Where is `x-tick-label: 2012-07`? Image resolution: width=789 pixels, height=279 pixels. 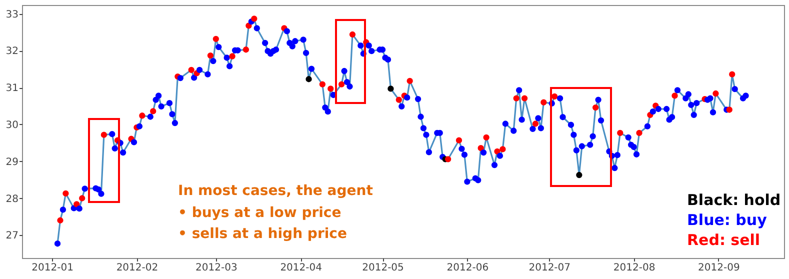
x-tick-label: 2012-07 is located at coordinates (549, 268).